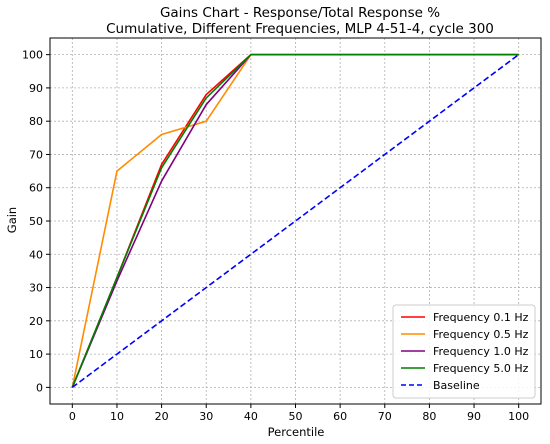 This screenshot has height=444, width=550. Describe the element at coordinates (117, 416) in the screenshot. I see `x-tick-label: 10` at that location.